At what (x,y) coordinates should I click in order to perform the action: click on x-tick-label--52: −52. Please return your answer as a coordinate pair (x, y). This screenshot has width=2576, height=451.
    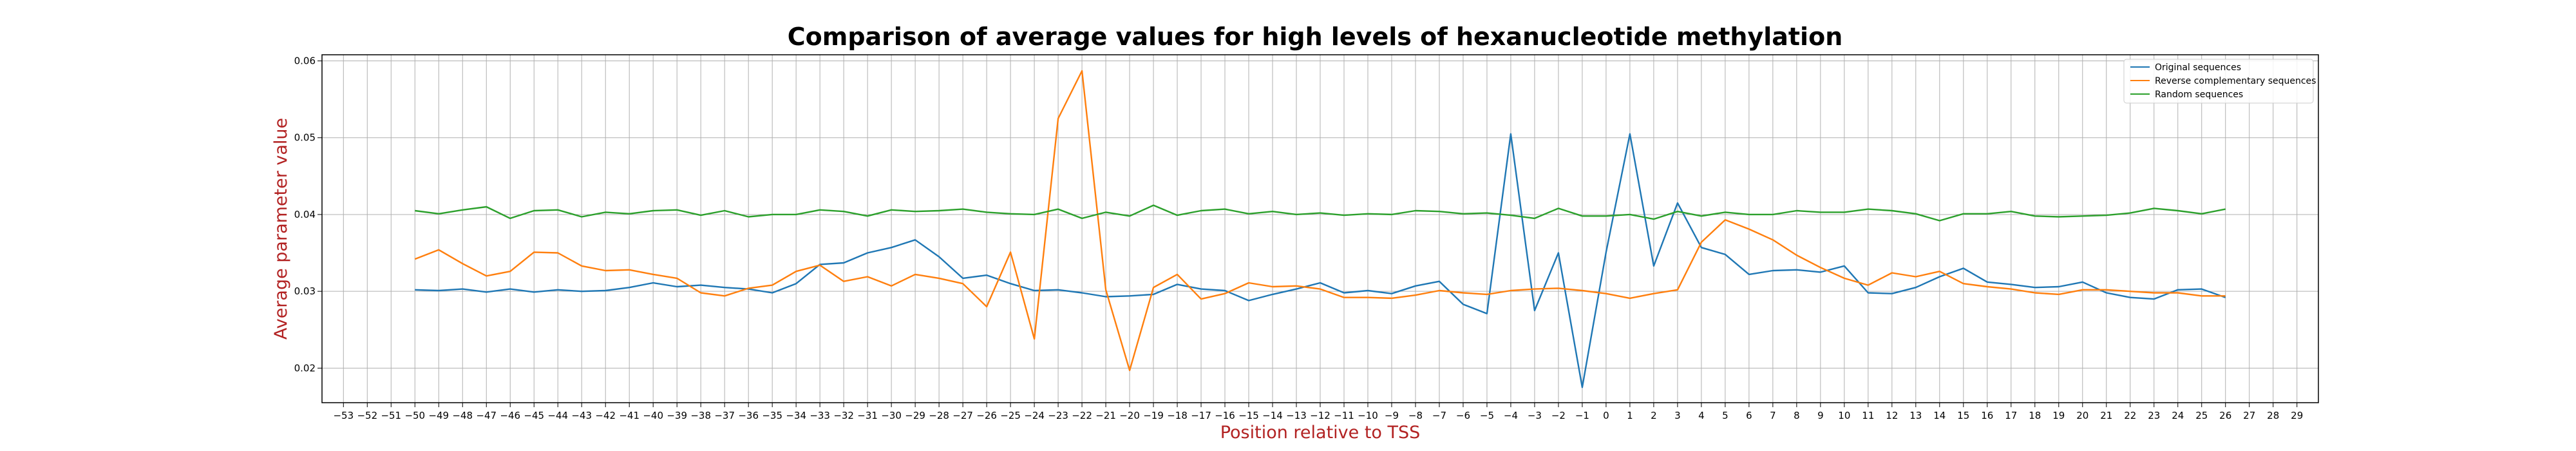
    Looking at the image, I should click on (367, 415).